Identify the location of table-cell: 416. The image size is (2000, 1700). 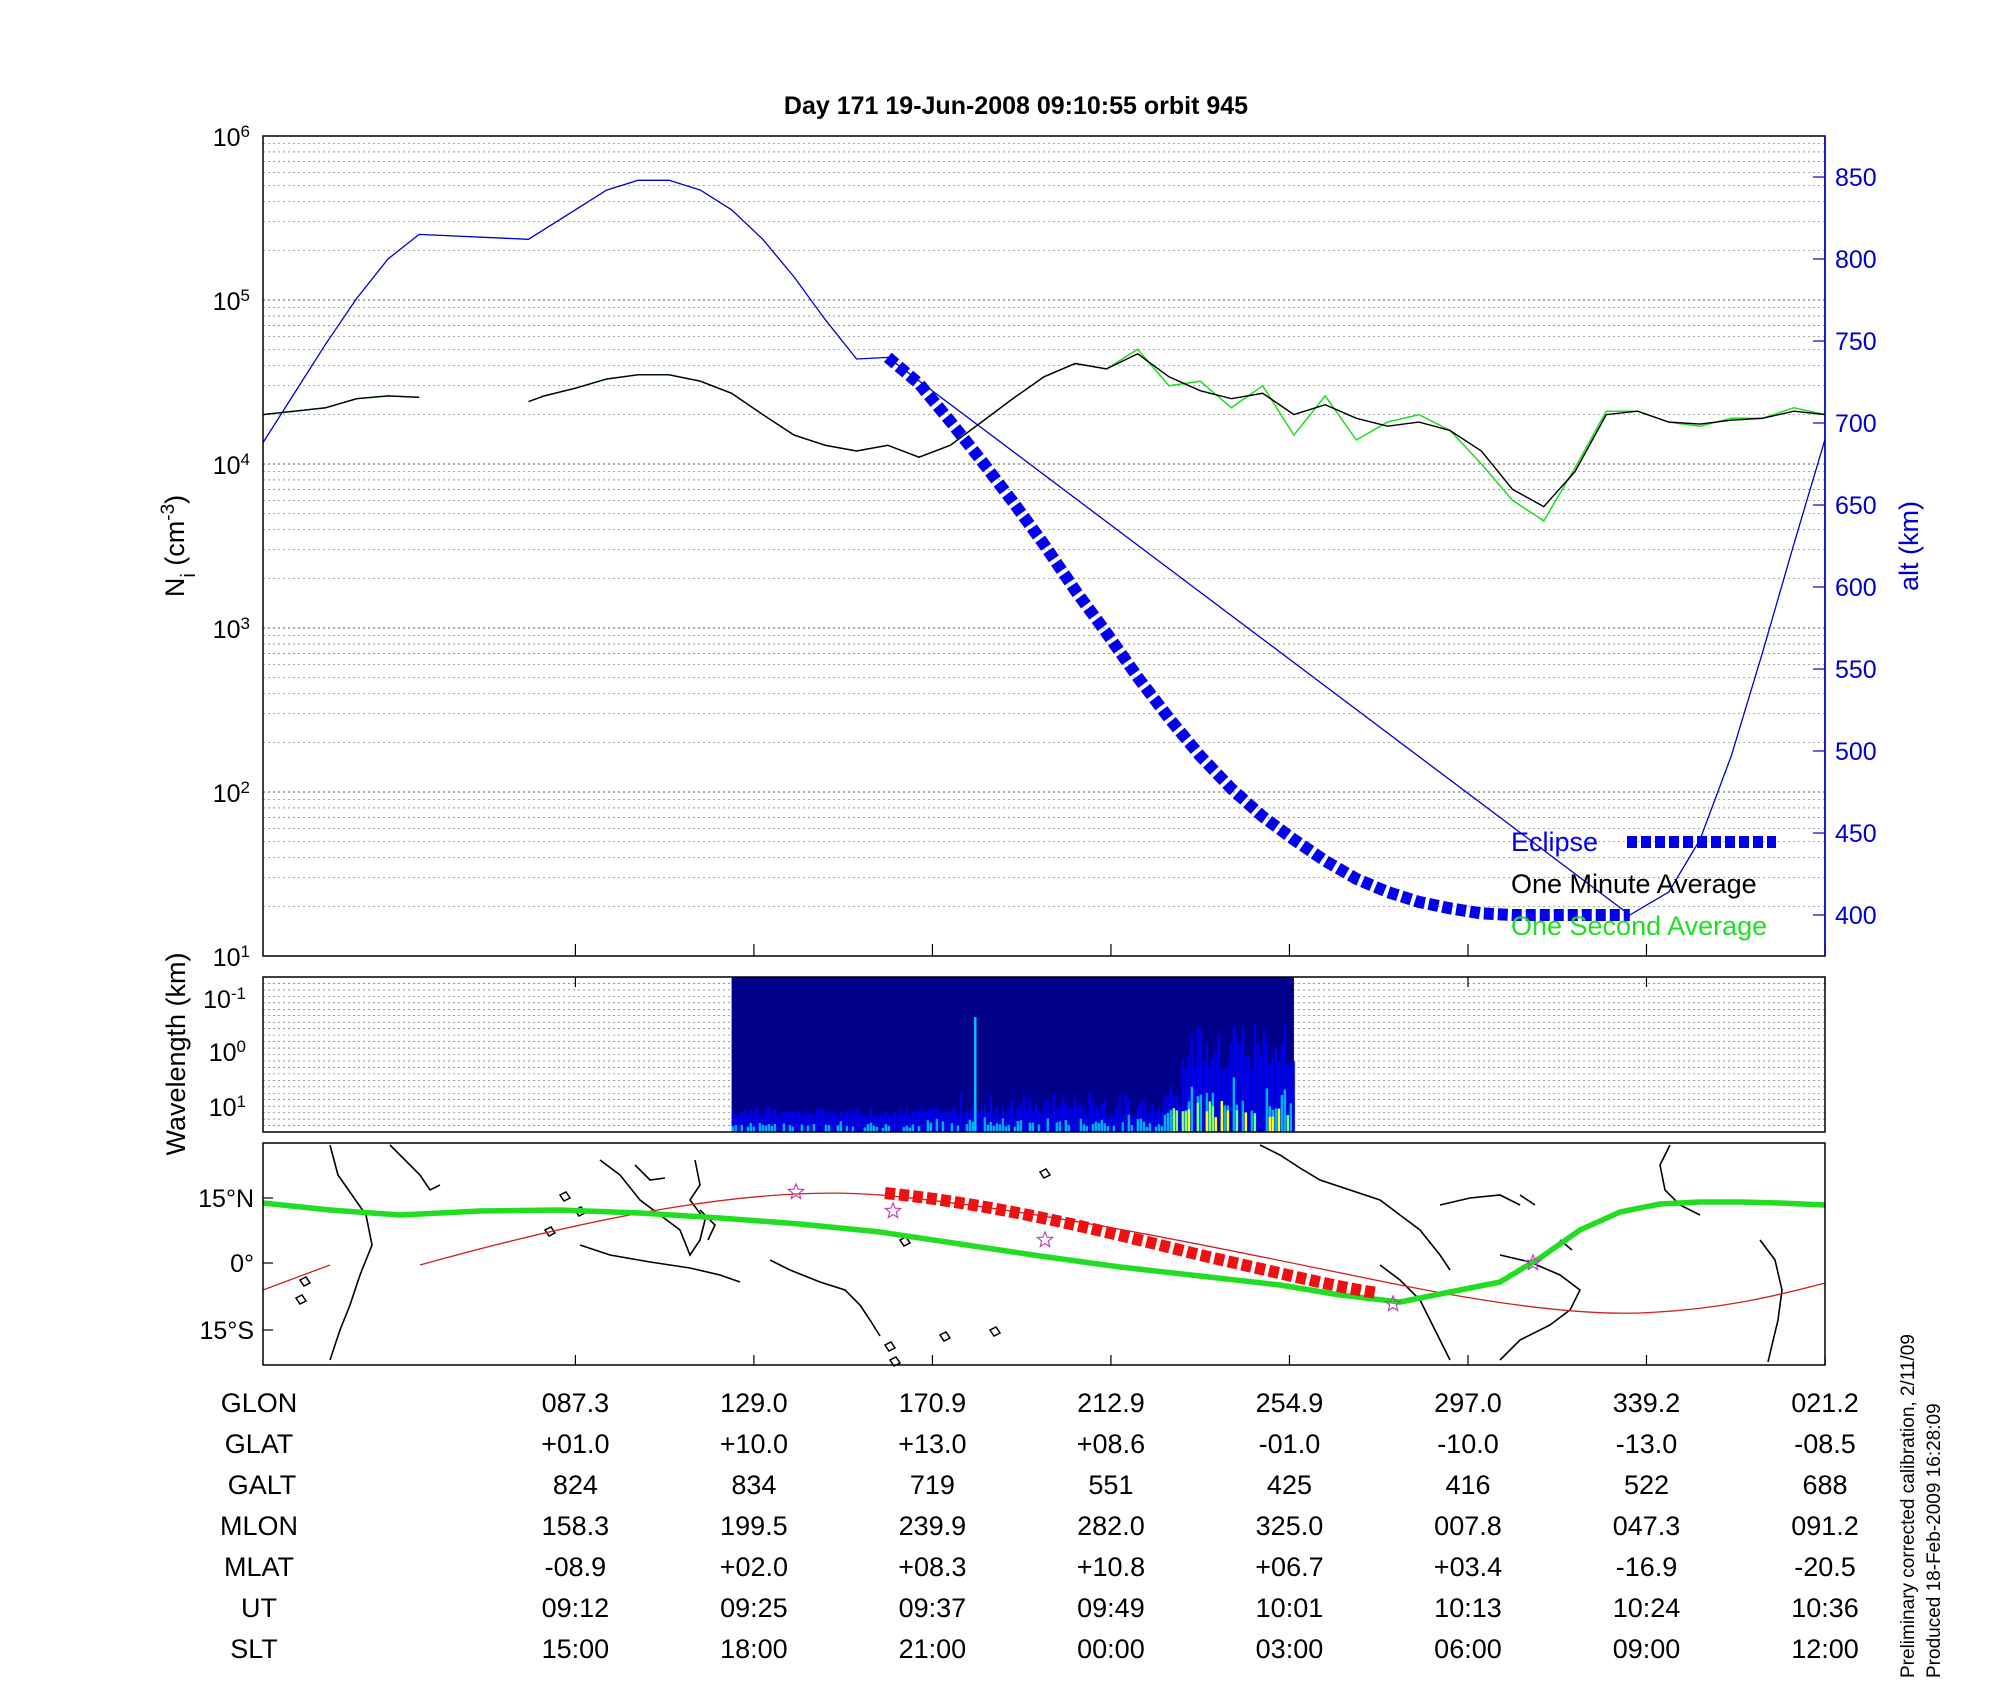
(1467, 1485).